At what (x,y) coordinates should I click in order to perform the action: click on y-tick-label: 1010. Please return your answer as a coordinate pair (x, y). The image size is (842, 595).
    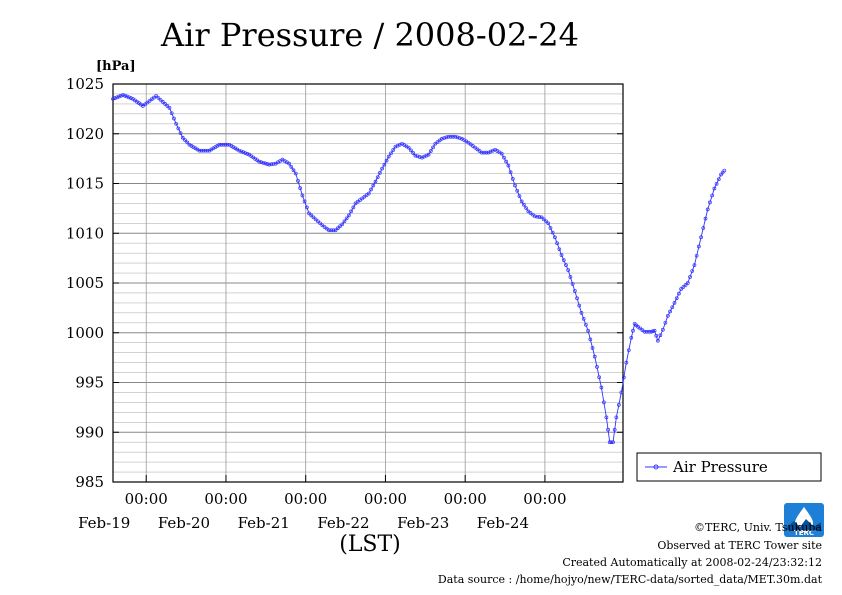
    Looking at the image, I should click on (85, 233).